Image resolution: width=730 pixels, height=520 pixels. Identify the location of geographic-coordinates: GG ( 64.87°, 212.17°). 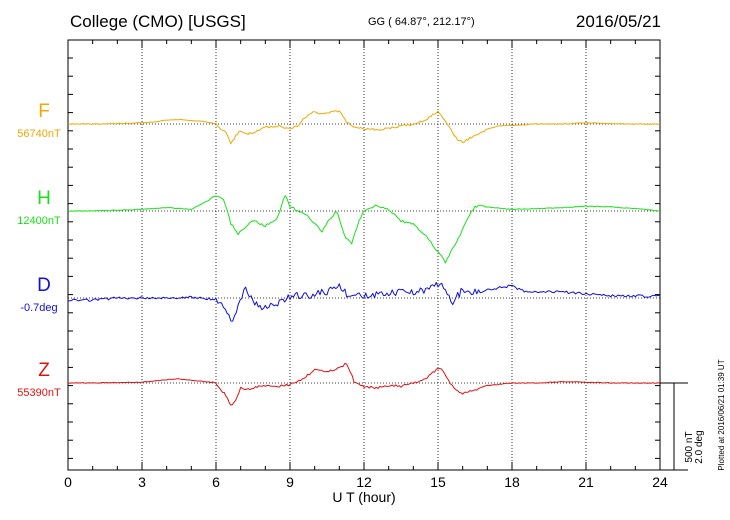
(421, 22).